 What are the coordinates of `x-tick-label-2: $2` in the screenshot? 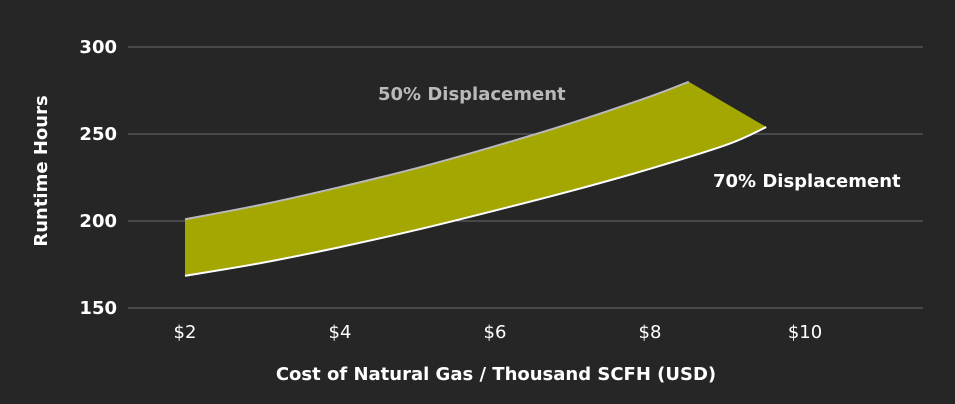 It's located at (185, 332).